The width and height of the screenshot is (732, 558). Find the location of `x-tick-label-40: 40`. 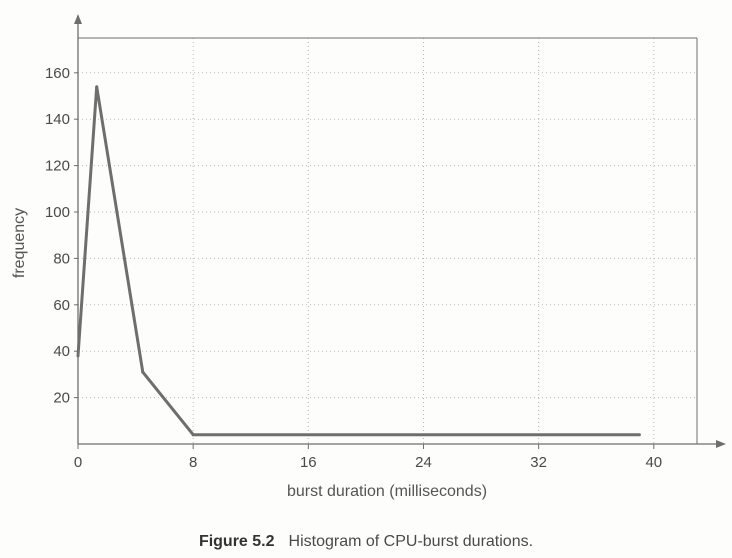

x-tick-label-40: 40 is located at coordinates (653, 462).